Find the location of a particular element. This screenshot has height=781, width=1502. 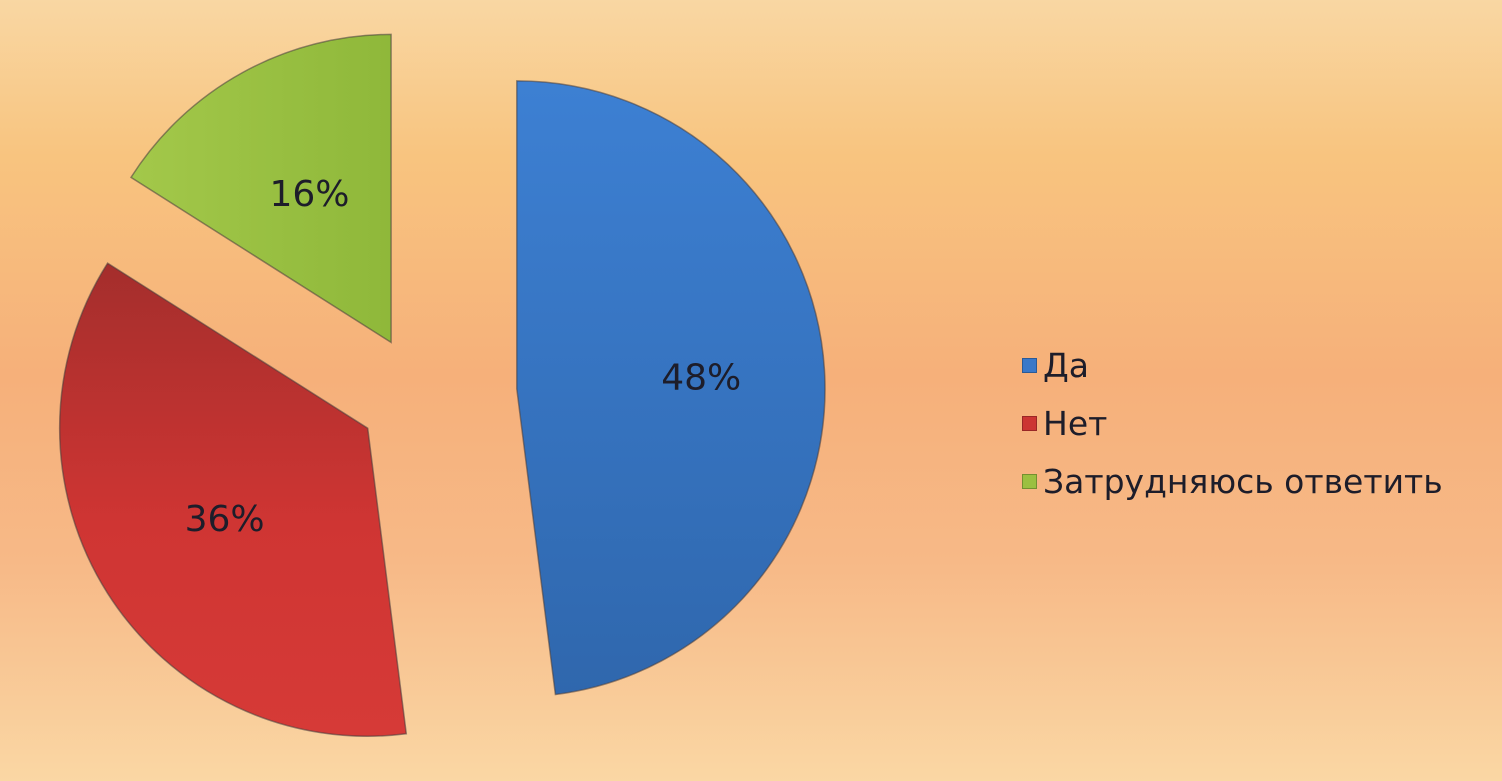

legend-label-undecided: Затрудняюсь ответить is located at coordinates (1243, 481).